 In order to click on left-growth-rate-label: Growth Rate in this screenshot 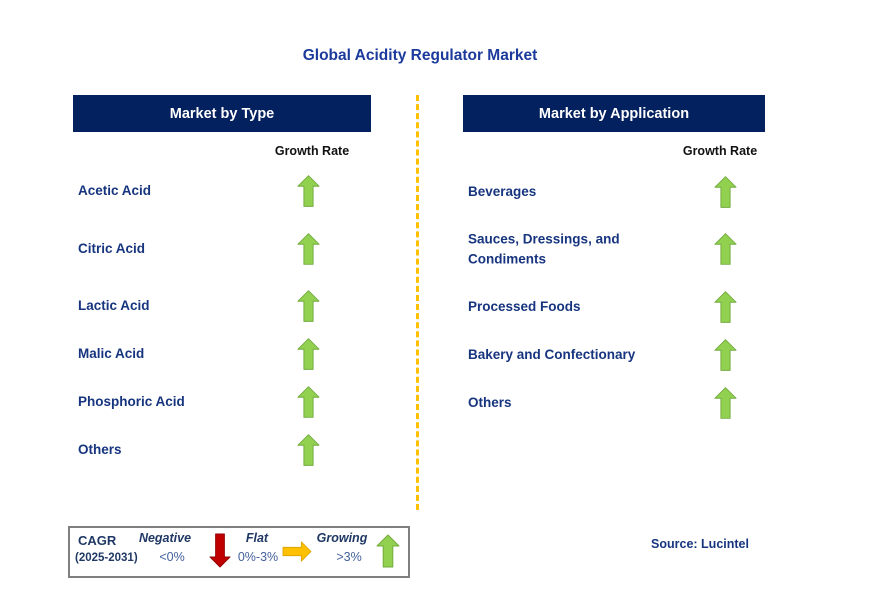, I will do `click(312, 151)`.